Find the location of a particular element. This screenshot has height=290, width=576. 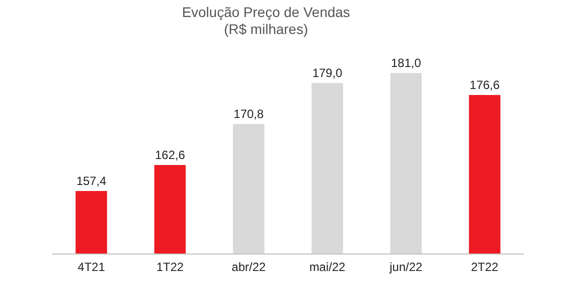

x-tick-label: 4T21 is located at coordinates (92, 267).